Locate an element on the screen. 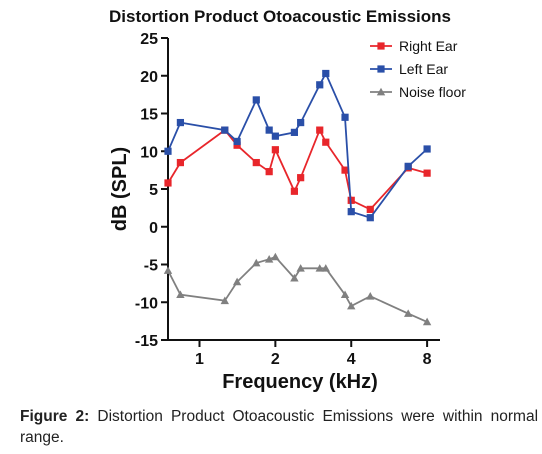 The height and width of the screenshot is (454, 542). x-axis-label: Frequency (kHz) is located at coordinates (300, 382).